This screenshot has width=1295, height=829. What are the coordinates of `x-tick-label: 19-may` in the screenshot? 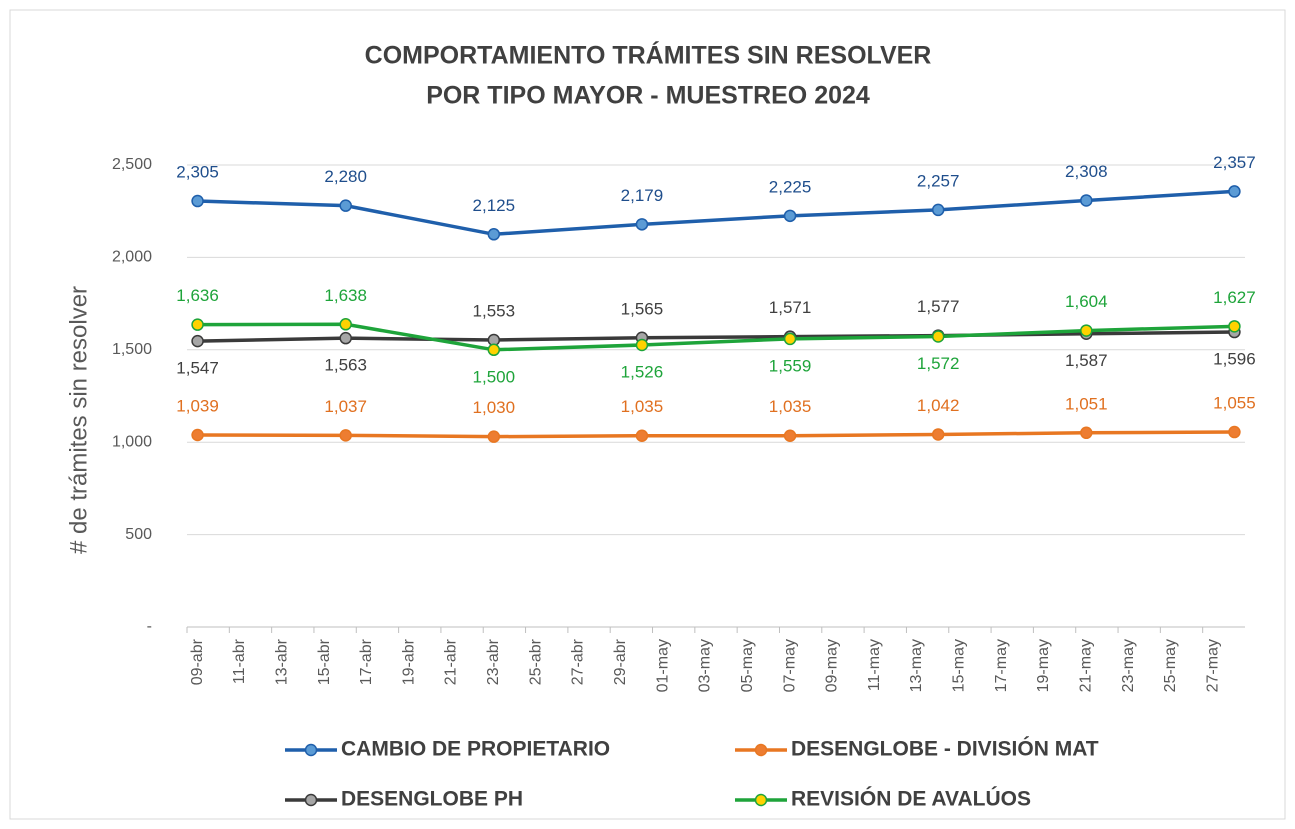 It's located at (1043, 665).